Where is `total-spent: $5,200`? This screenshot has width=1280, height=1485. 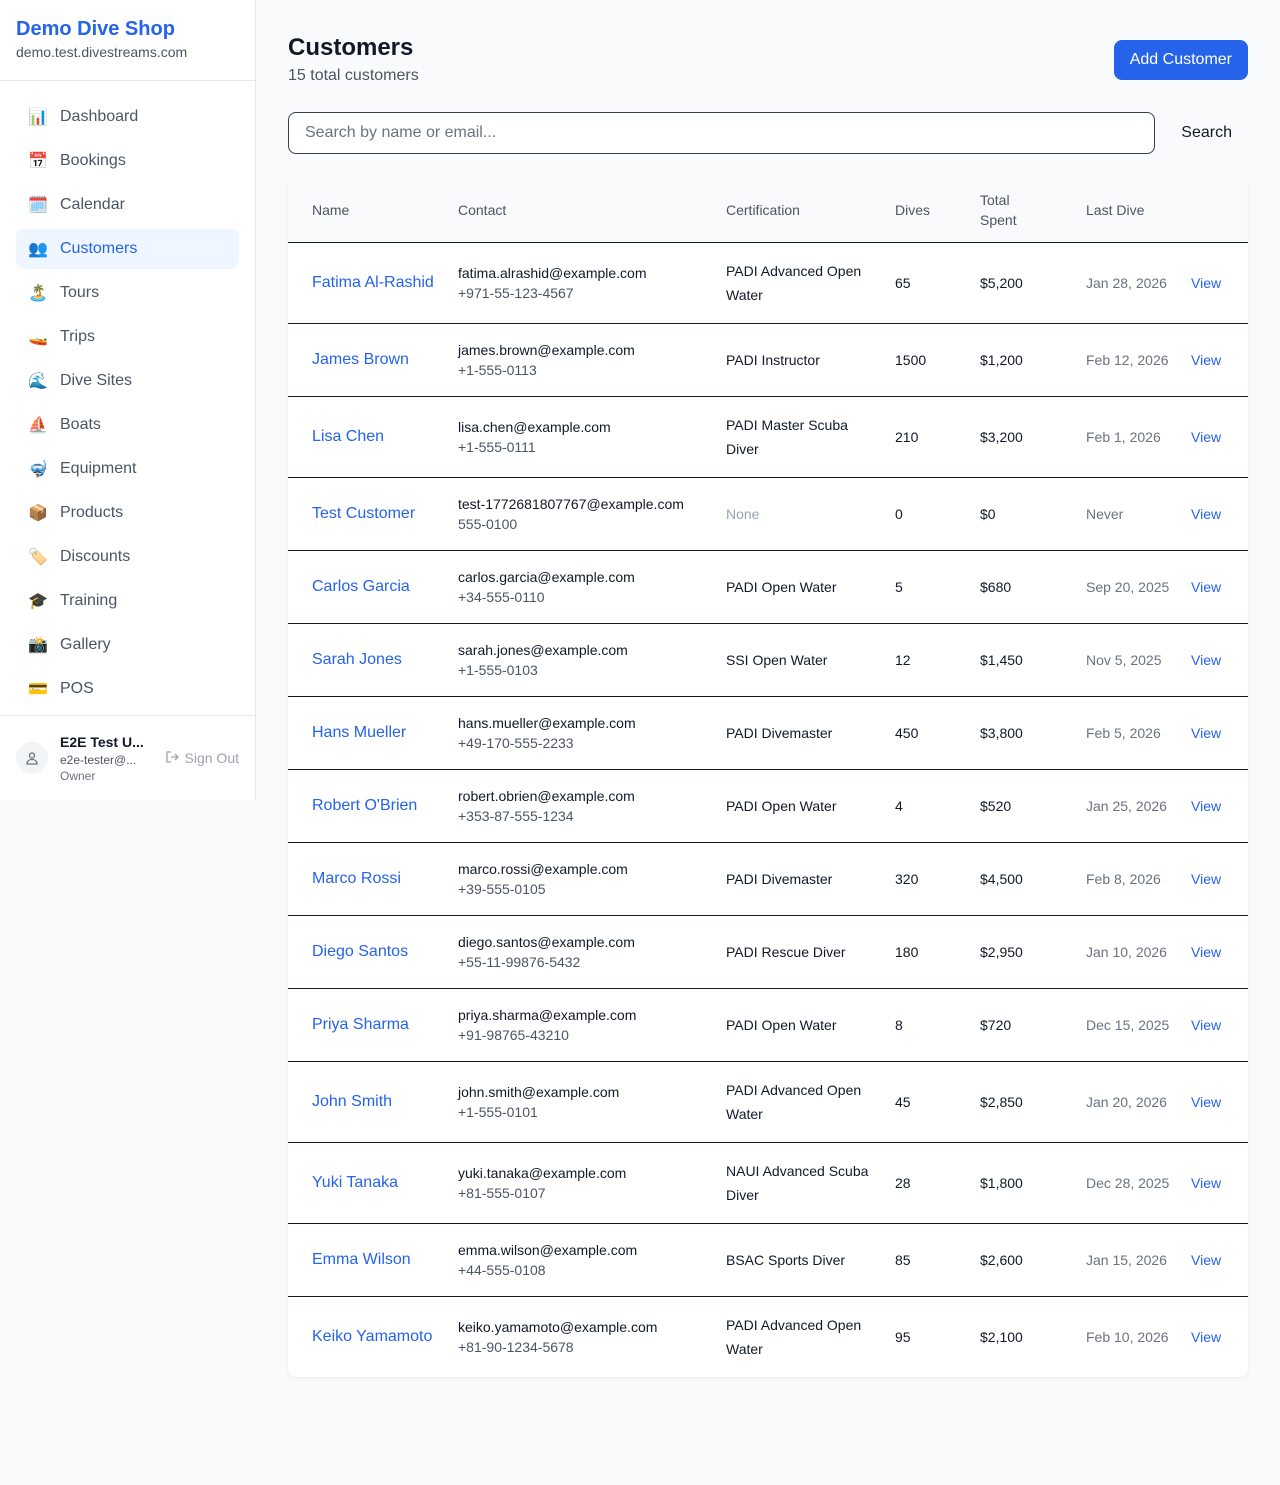 total-spent: $5,200 is located at coordinates (1033, 283).